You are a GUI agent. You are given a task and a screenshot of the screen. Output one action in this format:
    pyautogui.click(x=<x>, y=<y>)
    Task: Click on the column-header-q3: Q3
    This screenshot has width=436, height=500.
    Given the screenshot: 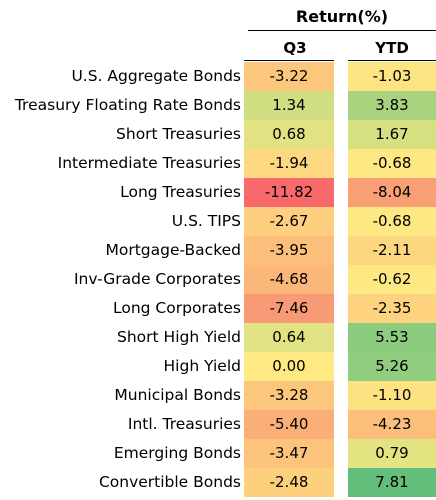 What is the action you would take?
    pyautogui.click(x=295, y=48)
    